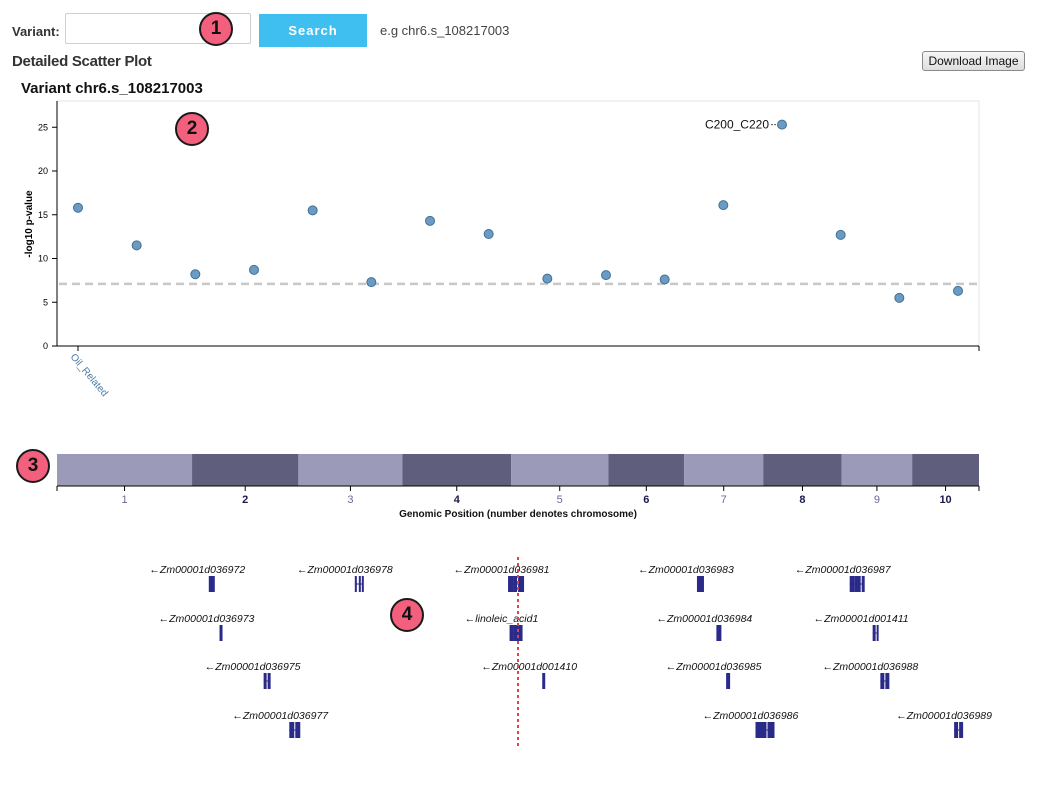  I want to click on chromosome-label: 1, so click(124, 500).